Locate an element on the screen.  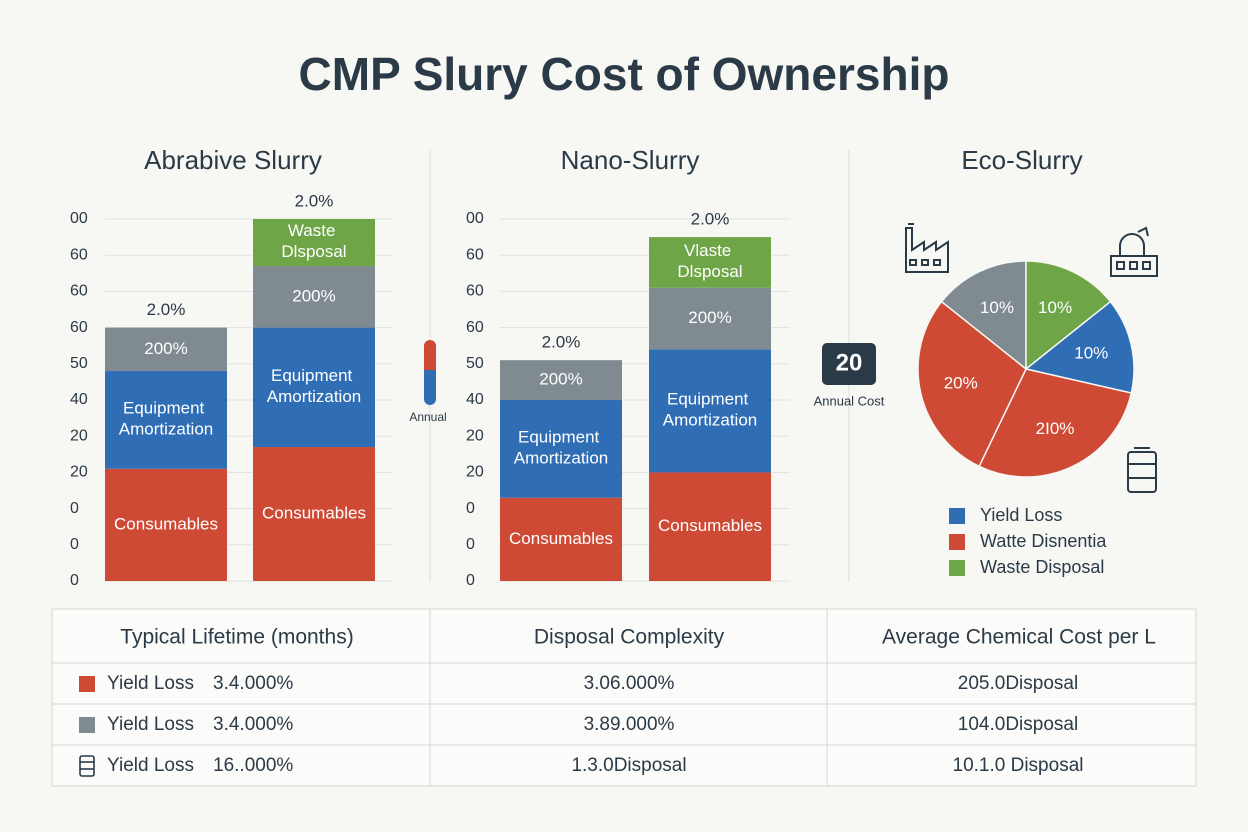
pill-label: Annual is located at coordinates (427, 417).